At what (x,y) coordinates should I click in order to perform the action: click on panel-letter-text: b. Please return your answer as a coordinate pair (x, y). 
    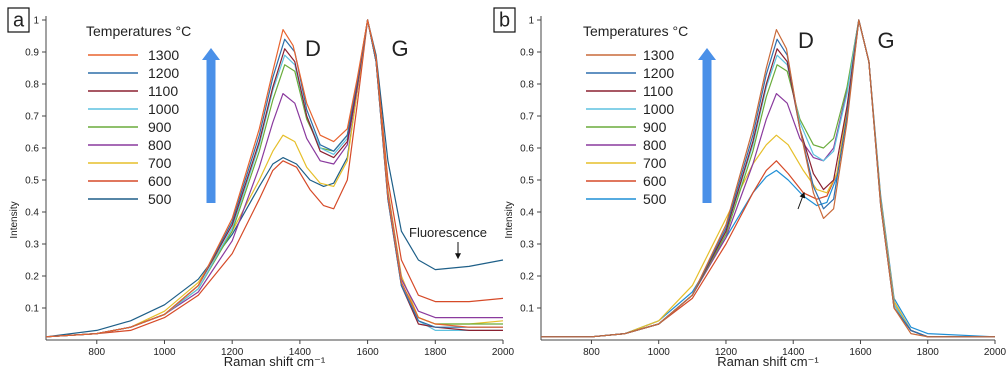
    Looking at the image, I should click on (504, 21).